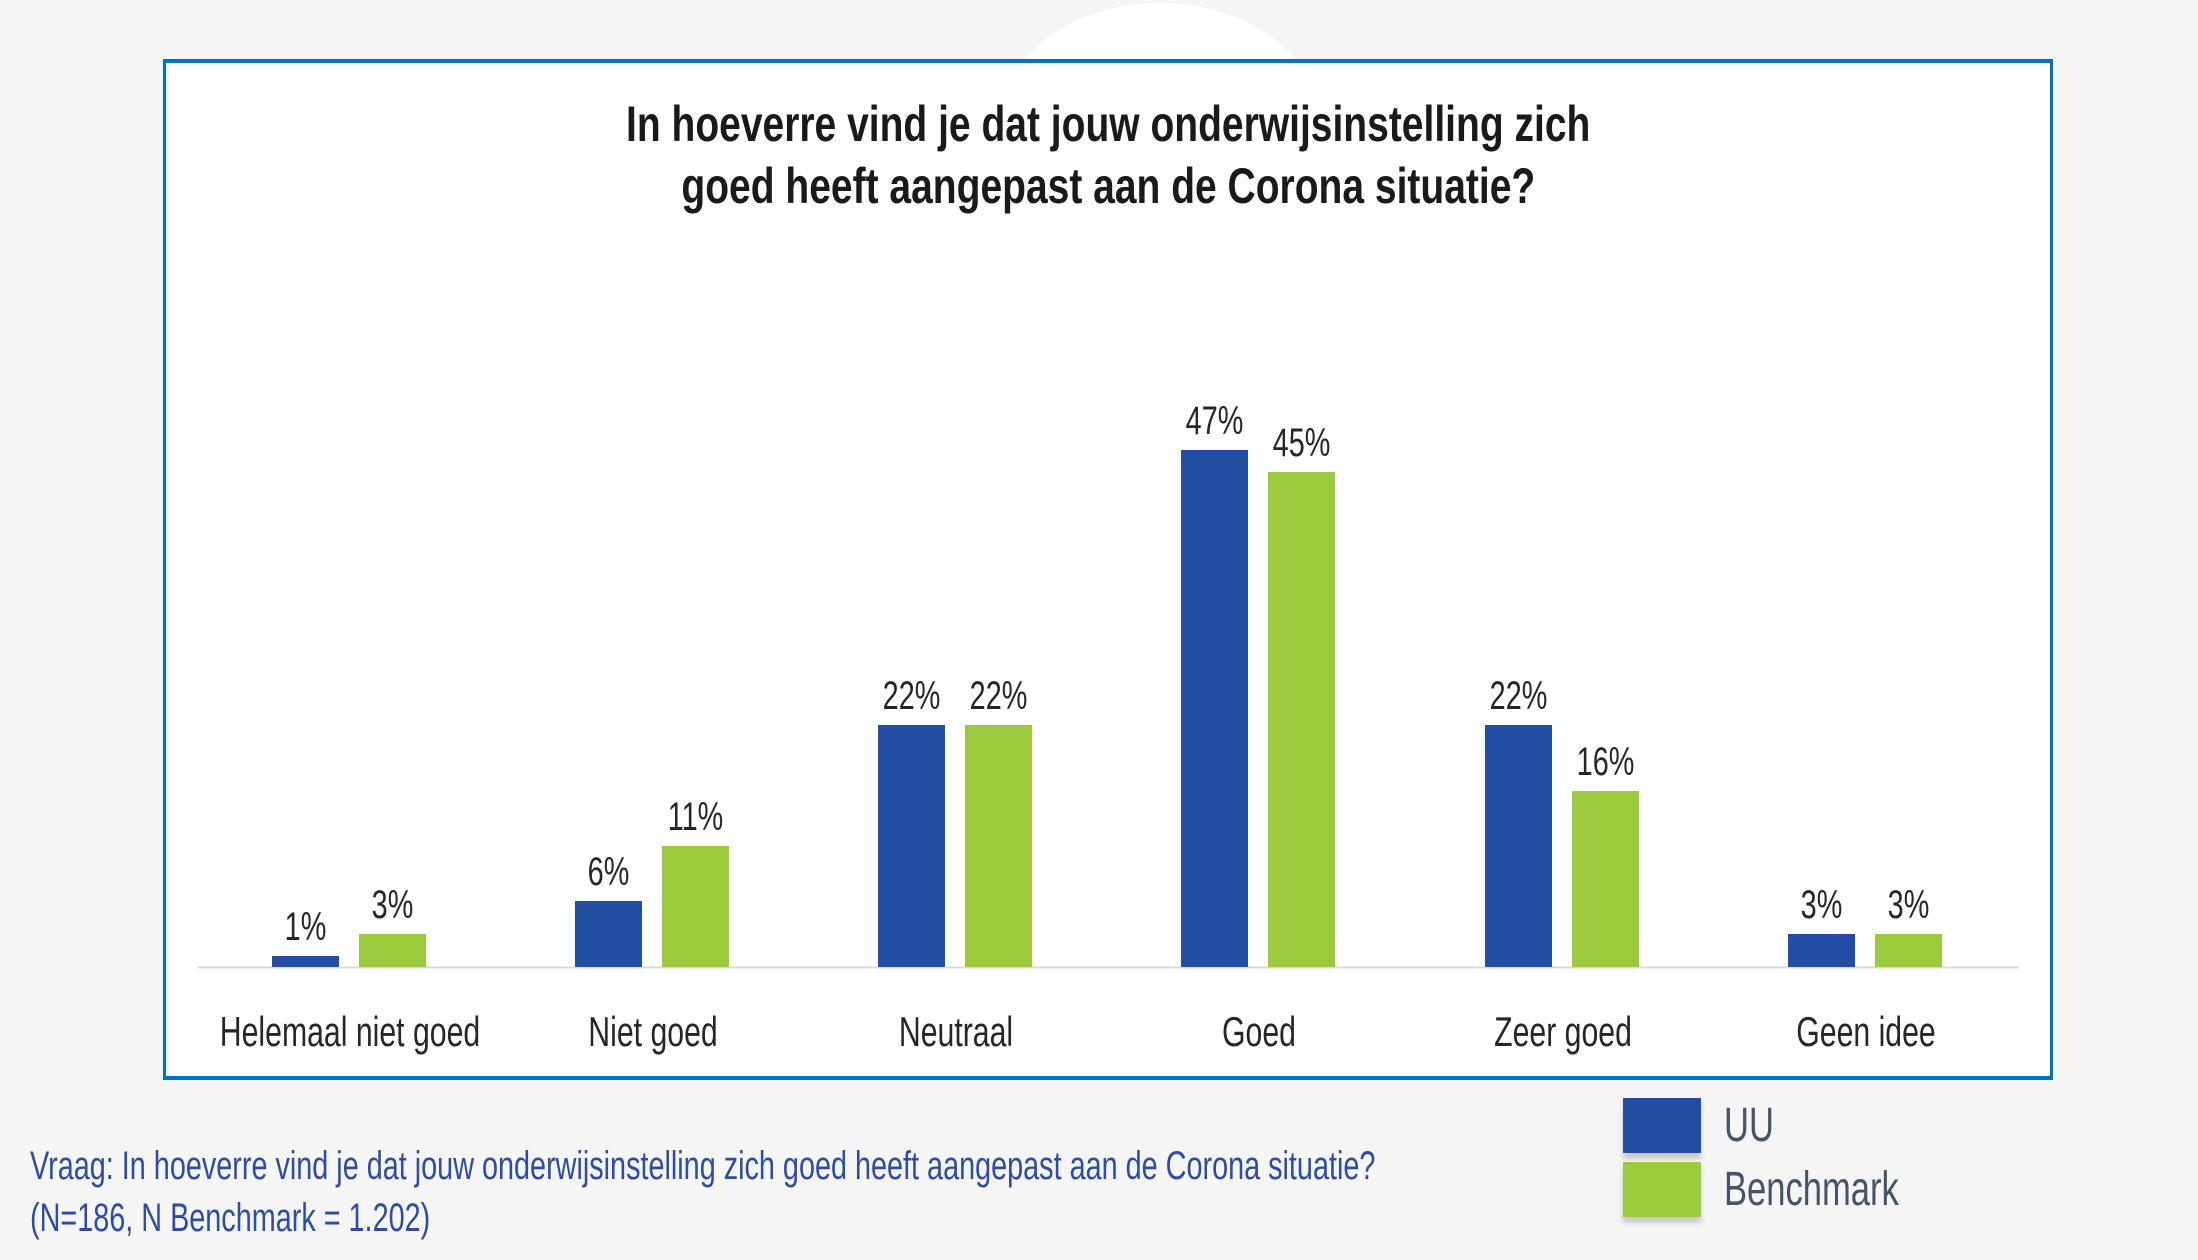 This screenshot has width=2198, height=1260. What do you see at coordinates (350, 1031) in the screenshot?
I see `category-label: Helemaal niet goed` at bounding box center [350, 1031].